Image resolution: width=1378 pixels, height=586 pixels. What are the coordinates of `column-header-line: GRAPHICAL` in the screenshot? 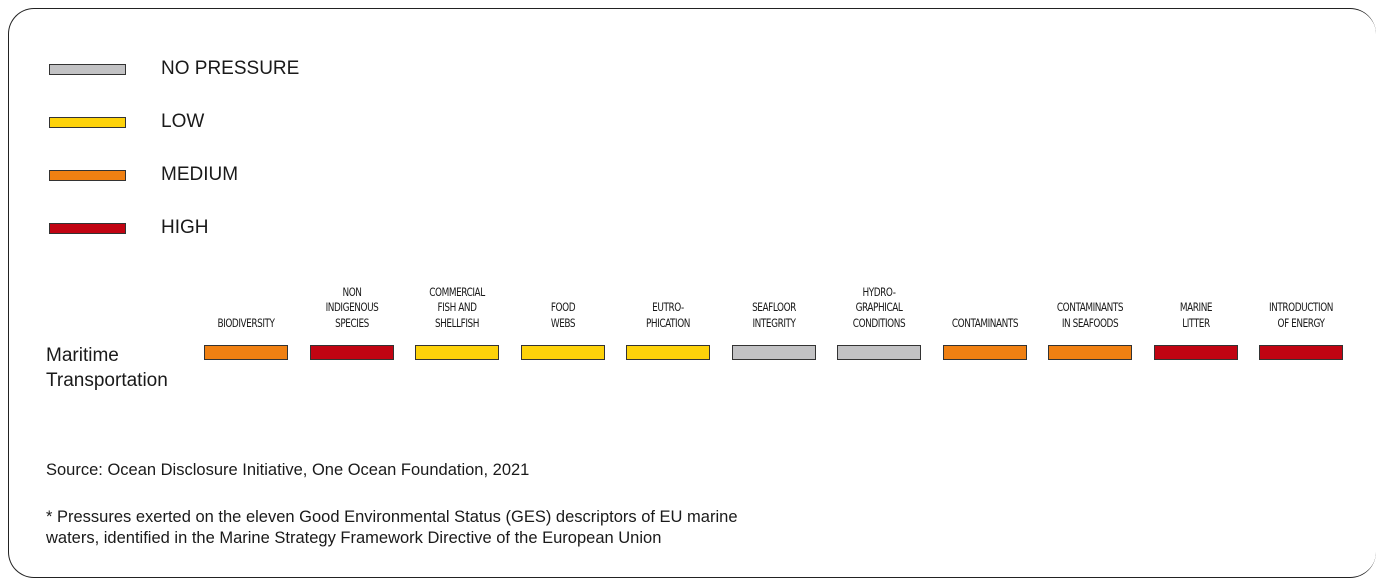 It's located at (879, 307).